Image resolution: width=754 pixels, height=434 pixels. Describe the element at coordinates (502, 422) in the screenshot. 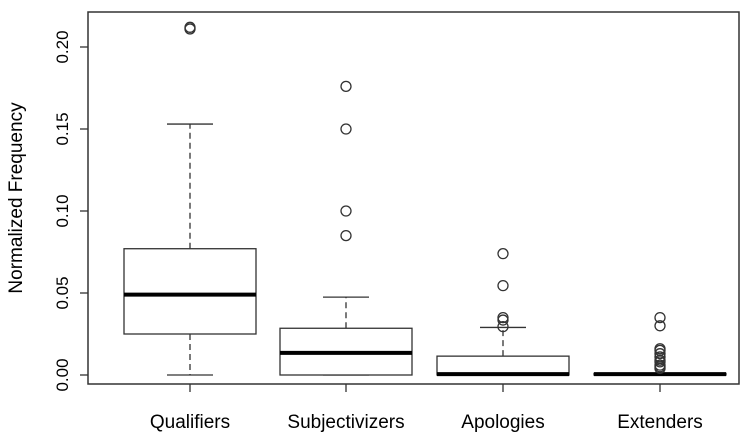

I see `x-tick-label: Apologies` at that location.